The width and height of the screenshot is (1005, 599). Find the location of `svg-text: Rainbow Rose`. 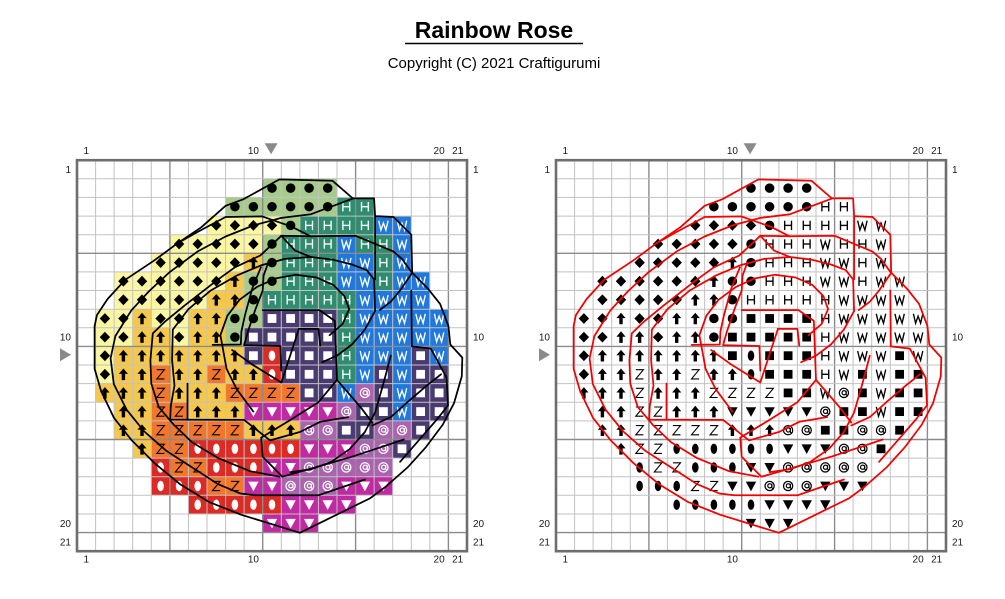

svg-text: Rainbow Rose is located at coordinates (494, 30).